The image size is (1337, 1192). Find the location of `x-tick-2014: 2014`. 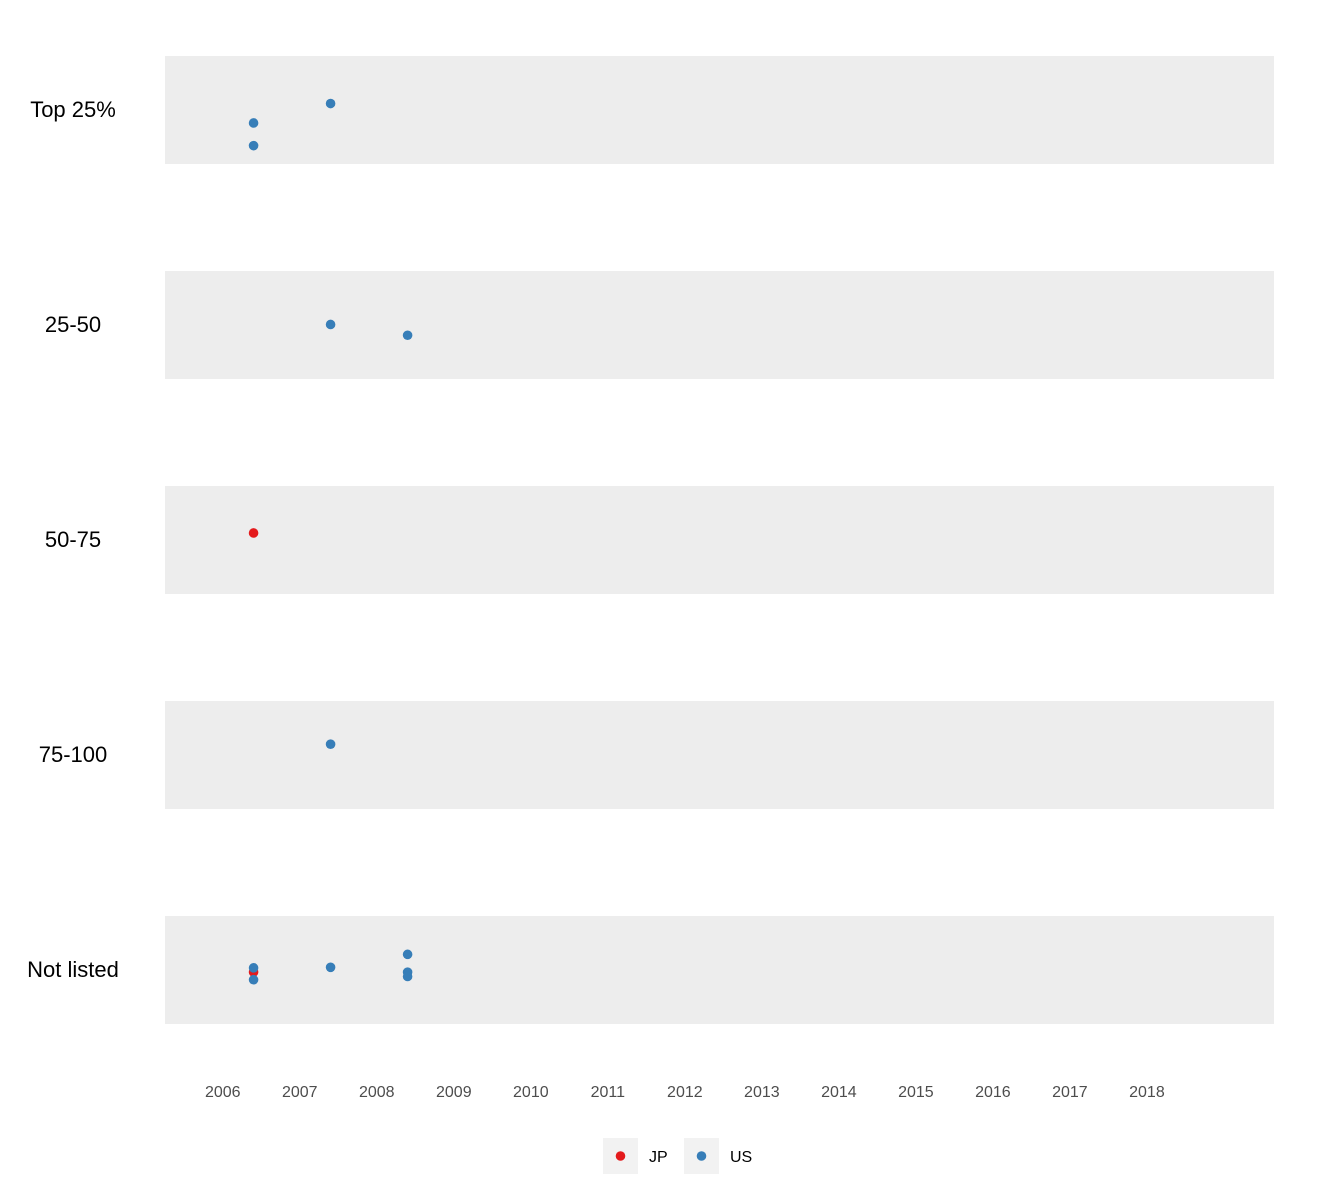

x-tick-2014: 2014 is located at coordinates (839, 1092).